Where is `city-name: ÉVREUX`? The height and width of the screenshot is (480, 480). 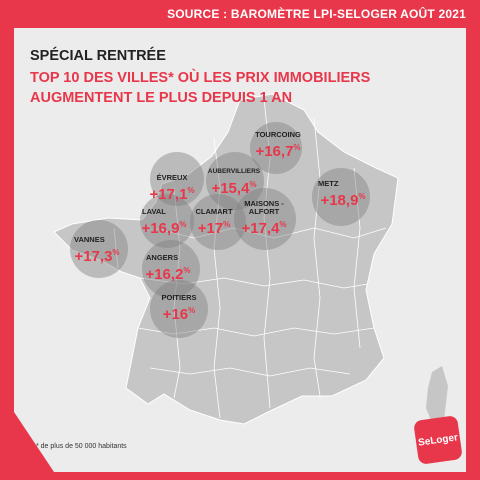
city-name: ÉVREUX is located at coordinates (172, 177).